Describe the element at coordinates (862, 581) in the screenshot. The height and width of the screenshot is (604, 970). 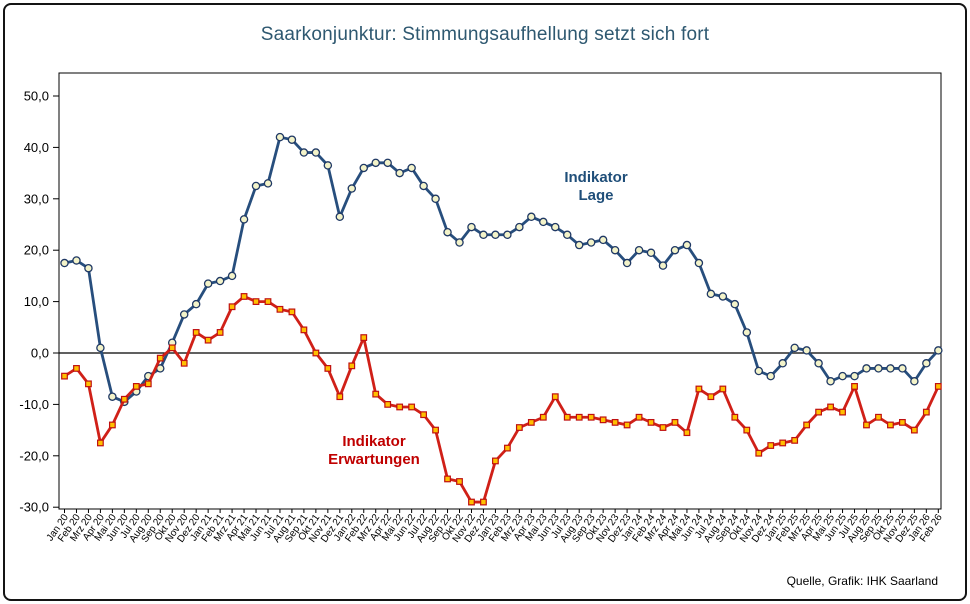
I see `source-credit: Quelle, Grafik: IHK Saarland` at that location.